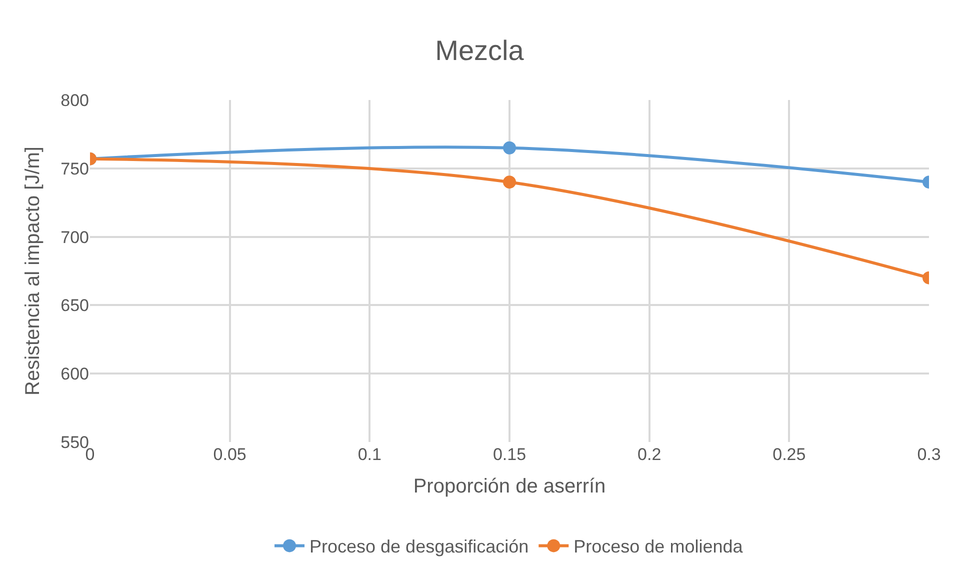 This screenshot has height=577, width=959. What do you see at coordinates (74, 168) in the screenshot?
I see `y-tick-label: 750` at bounding box center [74, 168].